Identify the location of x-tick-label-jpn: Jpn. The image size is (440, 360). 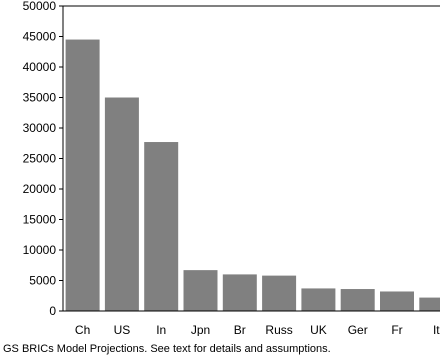
(200, 329).